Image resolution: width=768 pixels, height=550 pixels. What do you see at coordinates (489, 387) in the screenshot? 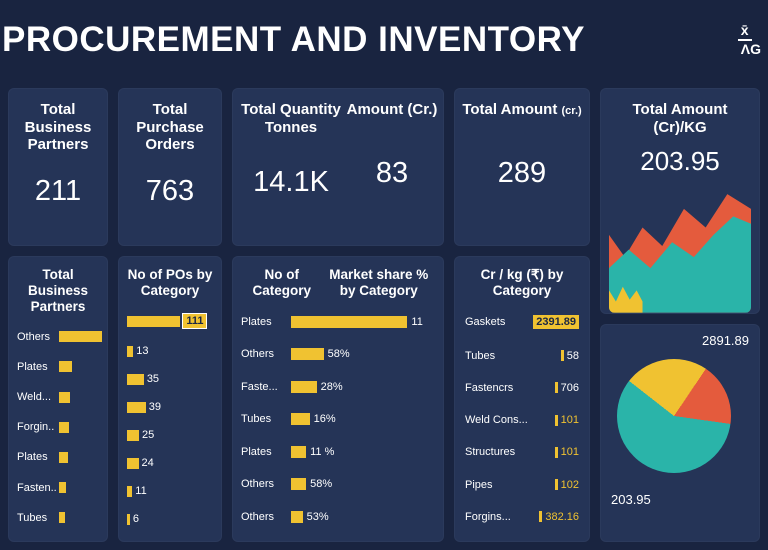
I see `row-label: Fastencrs` at bounding box center [489, 387].